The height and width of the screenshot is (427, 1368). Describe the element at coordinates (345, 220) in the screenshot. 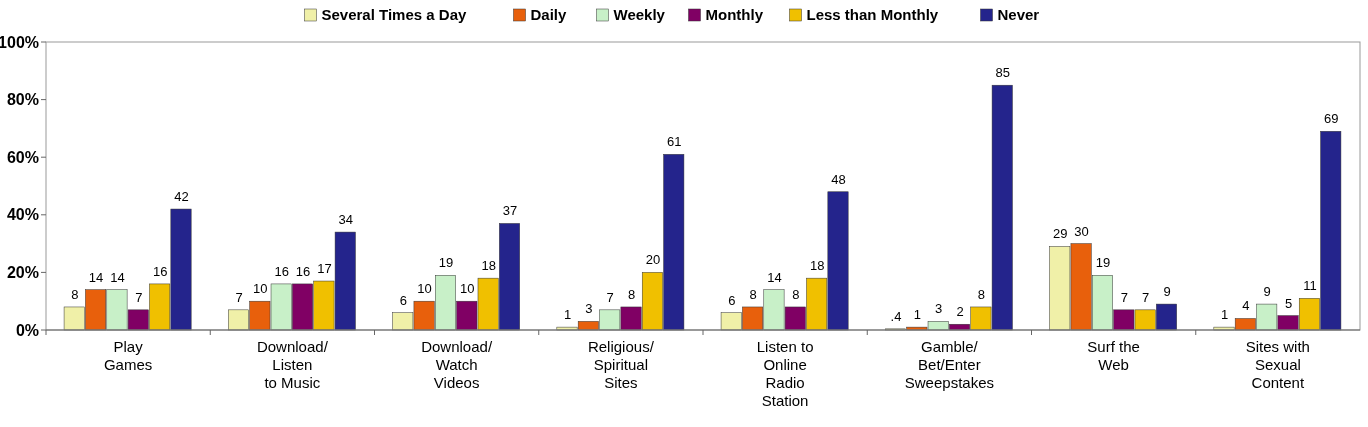

I see `data-label: 34` at that location.